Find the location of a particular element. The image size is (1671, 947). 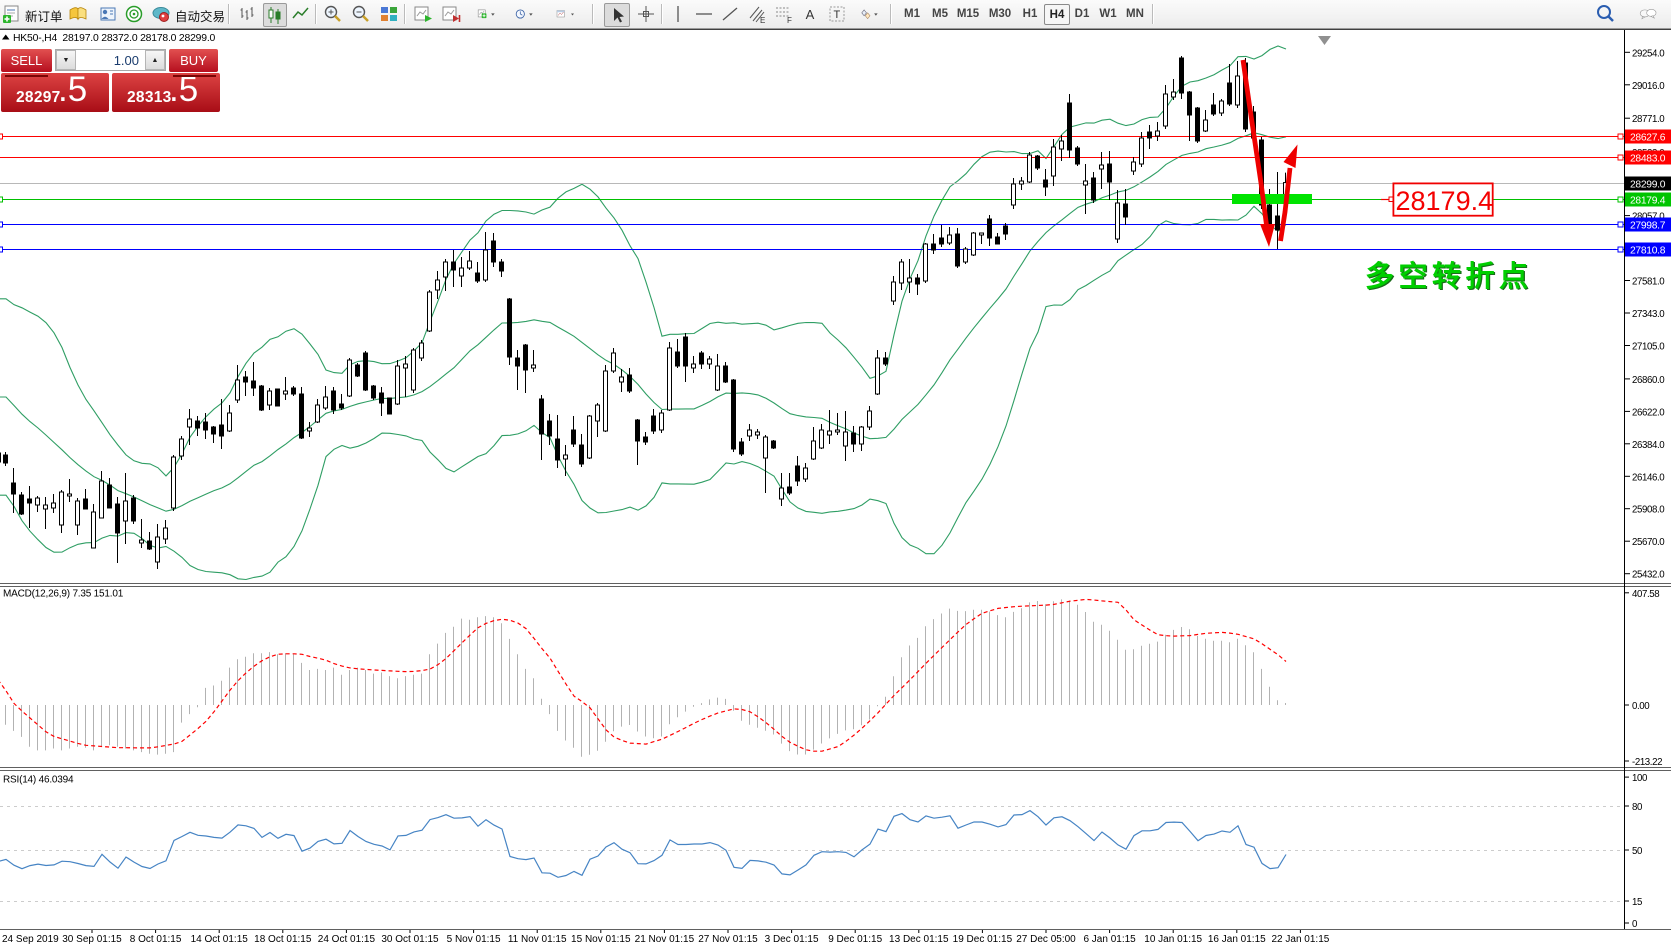

svg-text: 27343.0 is located at coordinates (1648, 314).